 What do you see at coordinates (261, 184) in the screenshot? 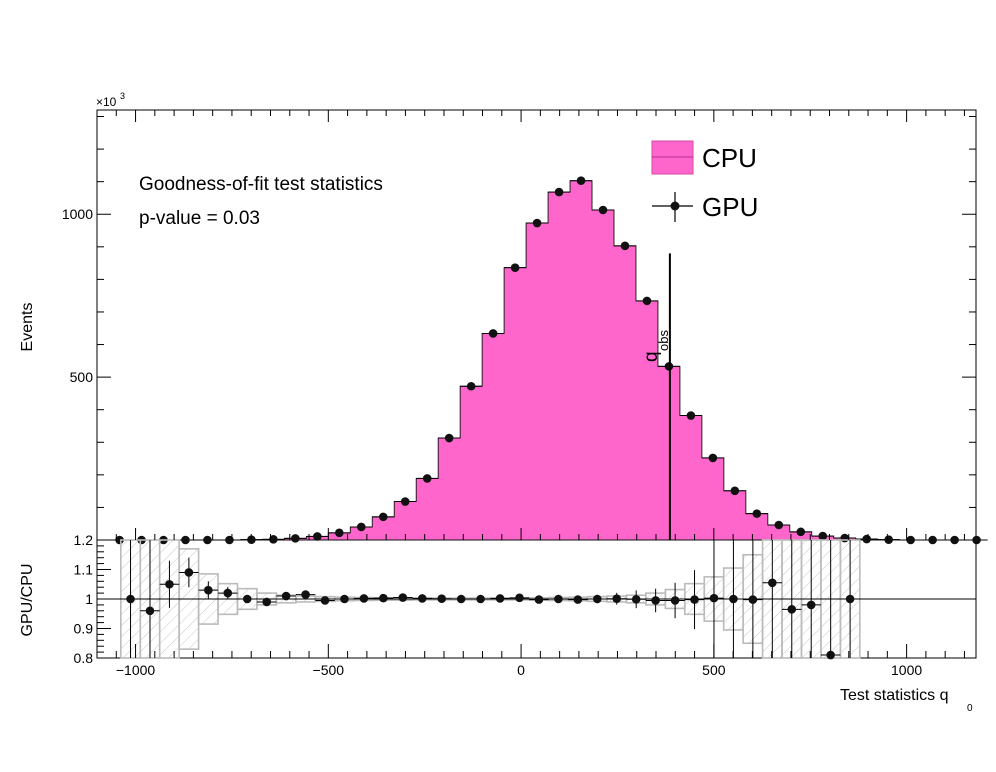
I see `annotation-title: Goodness-of-fit test statistics` at bounding box center [261, 184].